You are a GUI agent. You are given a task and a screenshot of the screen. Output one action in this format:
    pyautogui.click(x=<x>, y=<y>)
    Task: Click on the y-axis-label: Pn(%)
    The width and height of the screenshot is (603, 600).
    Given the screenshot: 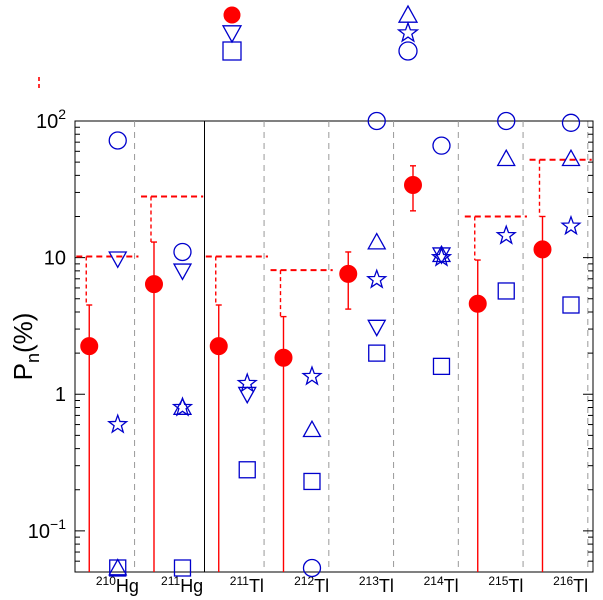 What is the action you would take?
    pyautogui.click(x=25, y=347)
    